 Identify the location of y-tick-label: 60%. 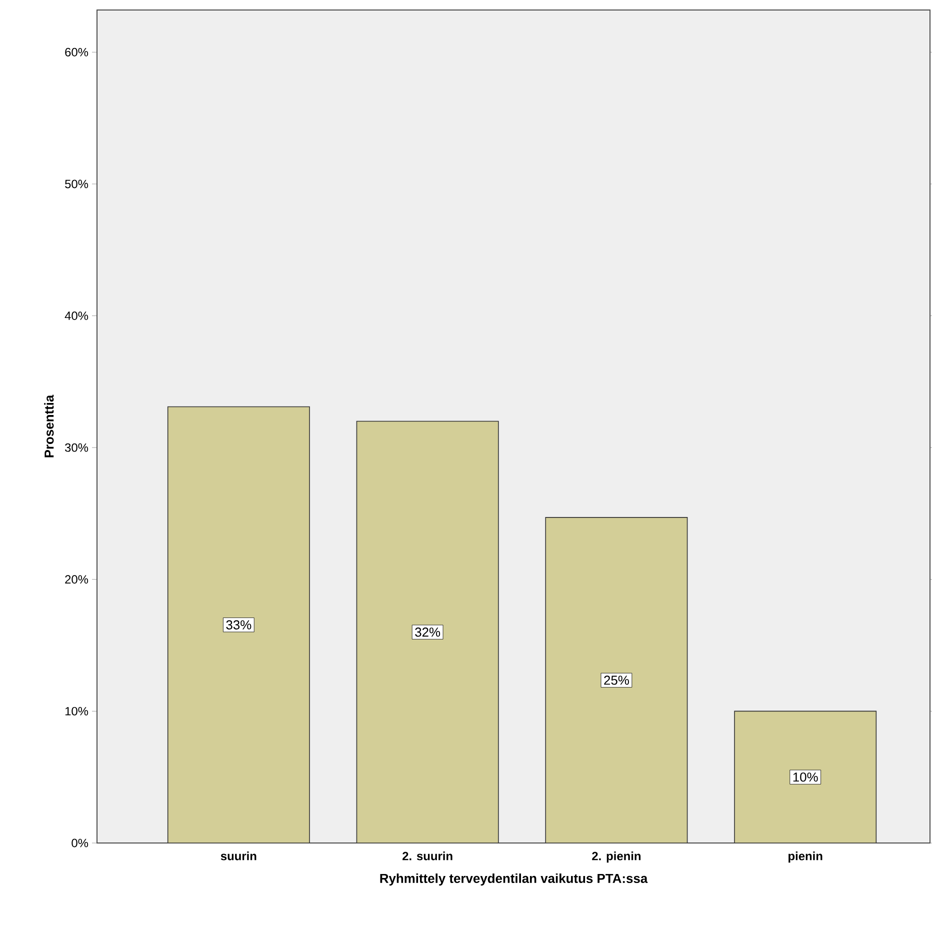
(76, 52).